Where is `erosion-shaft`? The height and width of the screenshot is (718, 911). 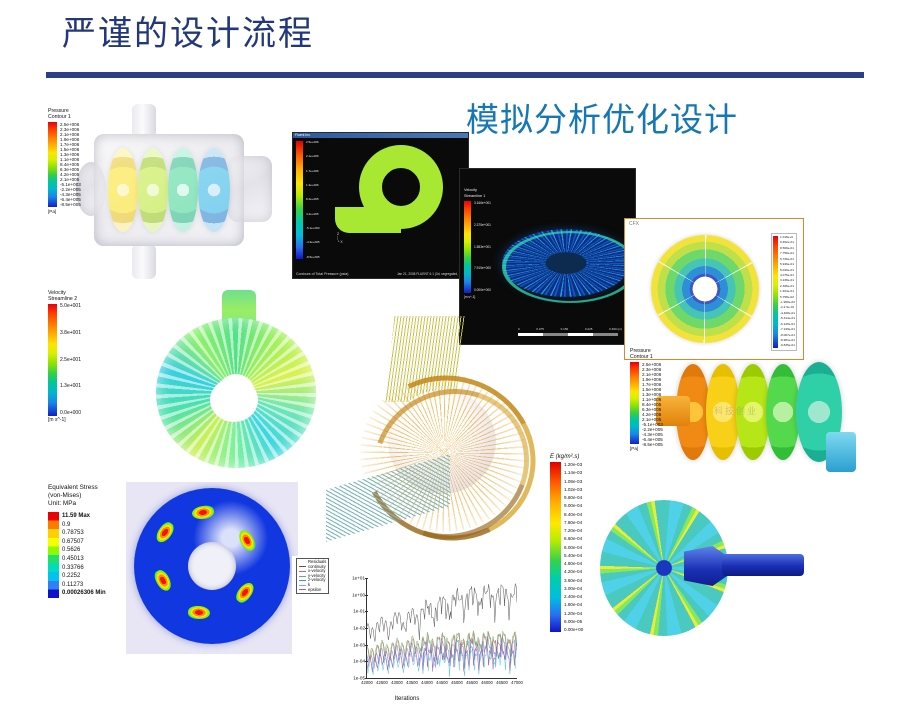 erosion-shaft is located at coordinates (763, 565).